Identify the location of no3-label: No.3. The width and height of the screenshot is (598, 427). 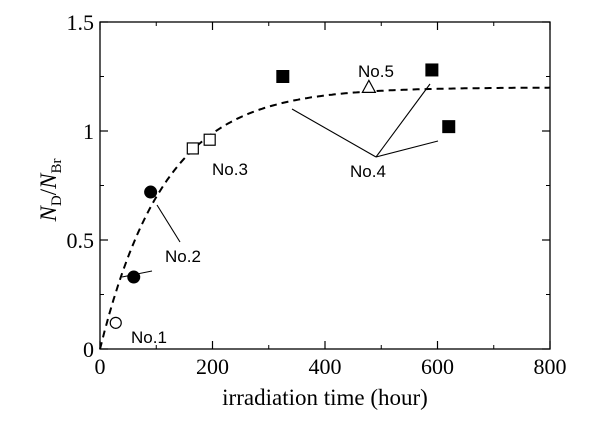
(230, 169).